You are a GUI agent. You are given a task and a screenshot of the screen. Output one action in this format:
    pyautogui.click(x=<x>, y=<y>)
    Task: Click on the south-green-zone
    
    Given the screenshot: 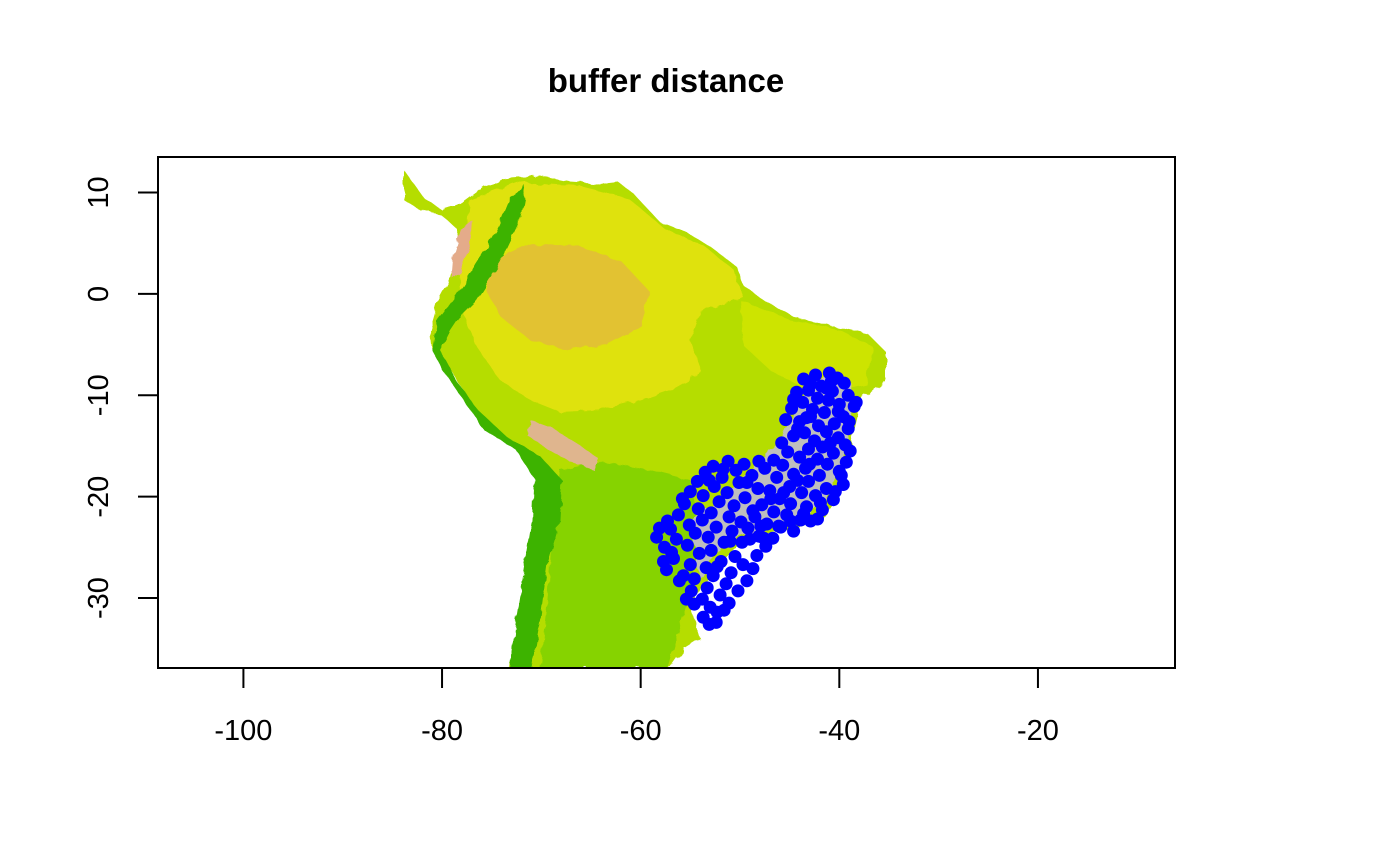 What is the action you would take?
    pyautogui.click(x=620, y=565)
    